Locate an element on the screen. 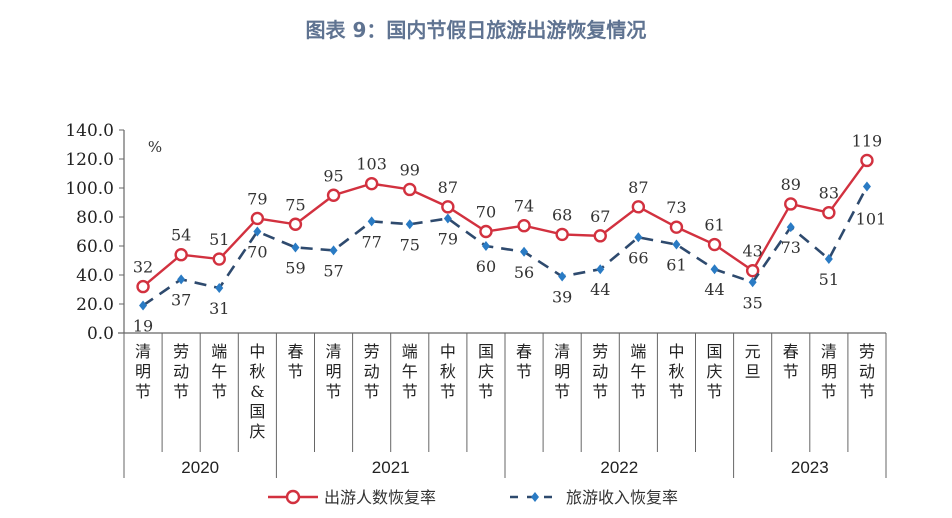 Image resolution: width=952 pixels, height=518 pixels. visitors-data-label: 74 is located at coordinates (524, 206).